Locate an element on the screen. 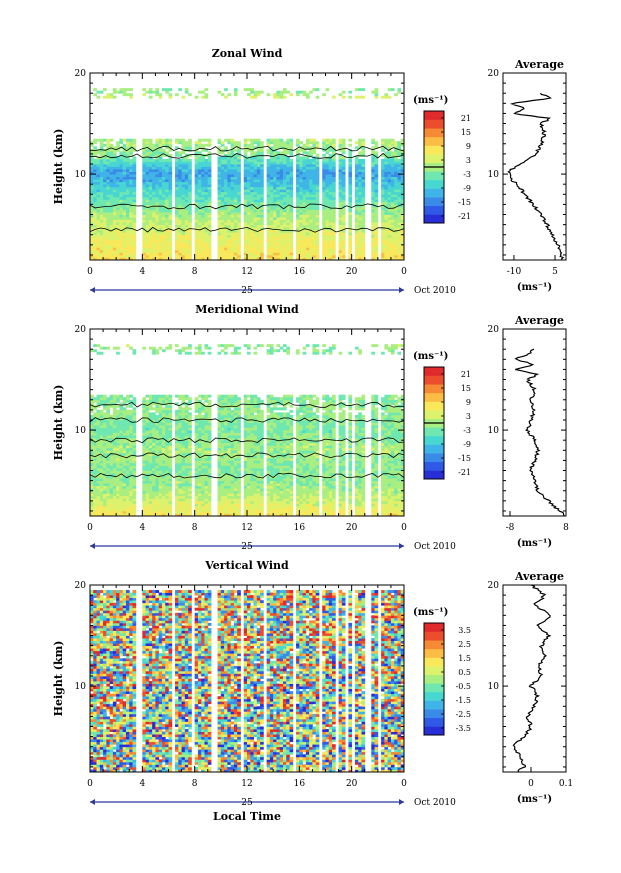 This screenshot has width=621, height=873. colorbar-swatch is located at coordinates (434, 210).